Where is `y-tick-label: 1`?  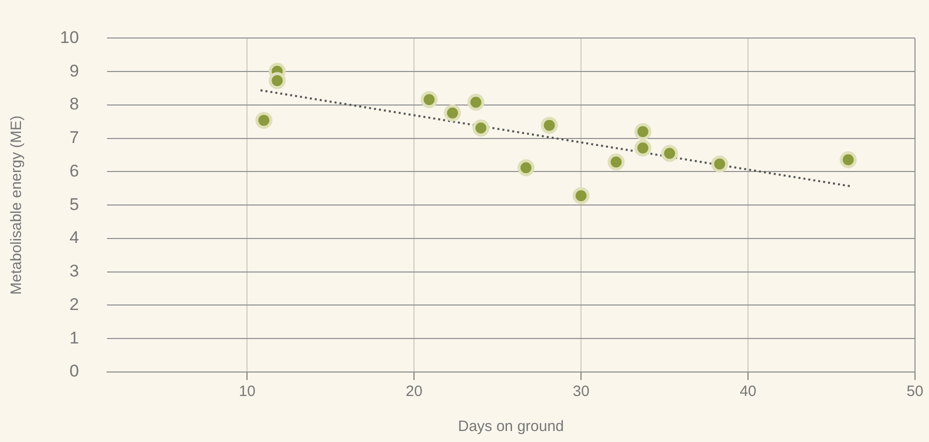 y-tick-label: 1 is located at coordinates (74, 338).